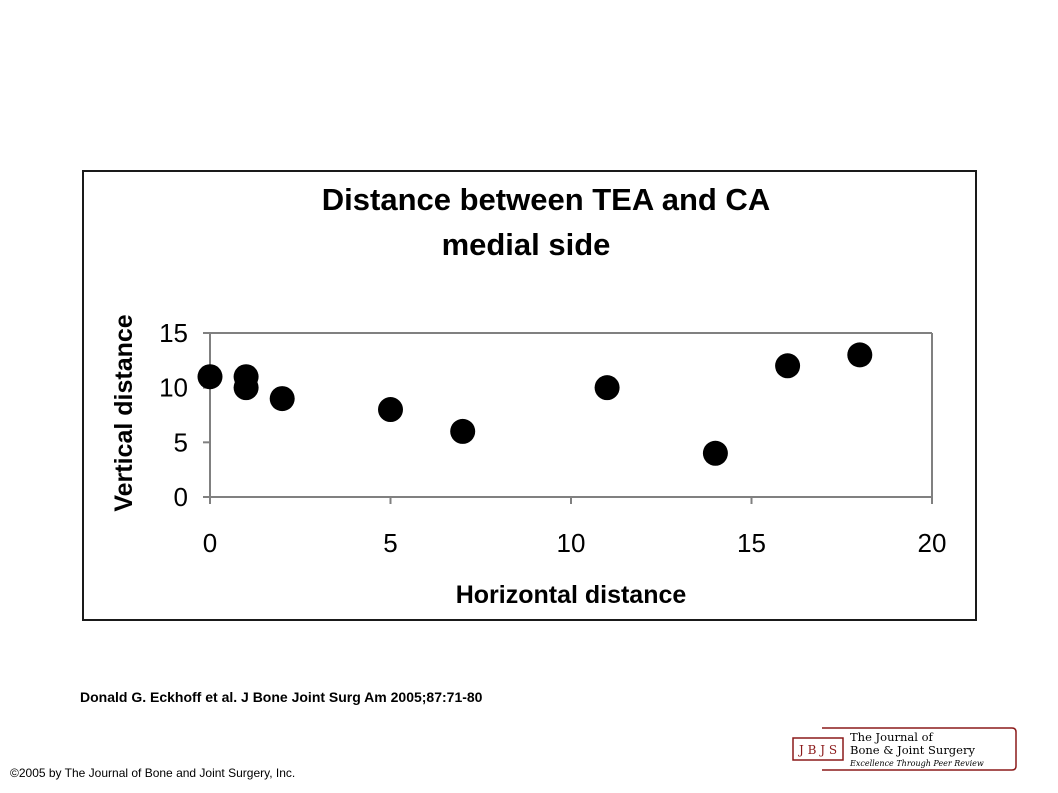  Describe the element at coordinates (184, 415) in the screenshot. I see `y-axis-ticks: 0 5 10 15` at that location.